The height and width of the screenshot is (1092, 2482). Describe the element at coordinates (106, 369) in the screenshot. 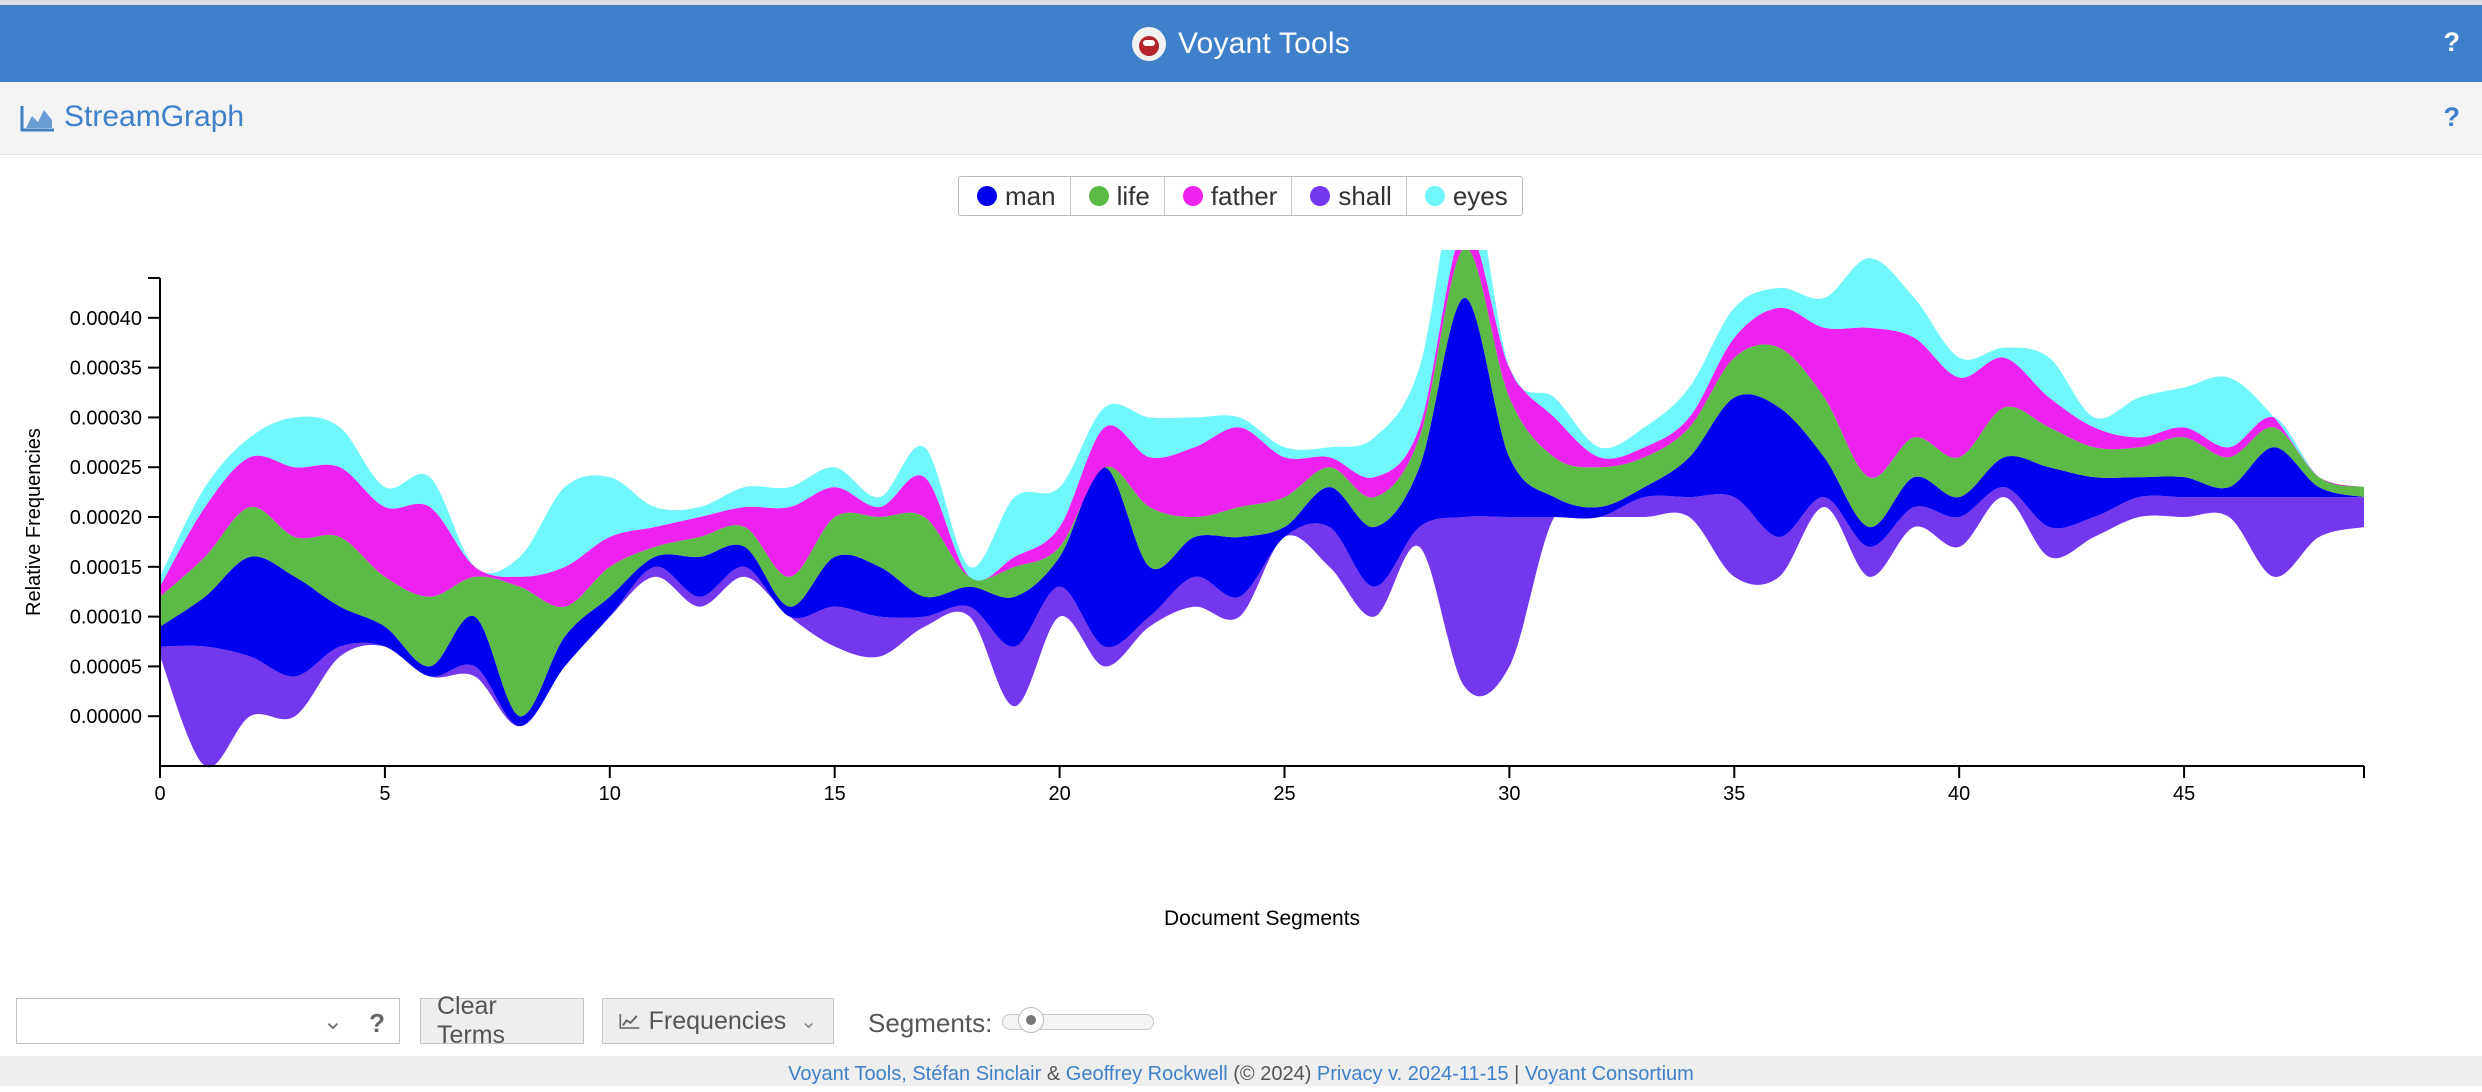

I see `y-tick-label: 0.00035` at that location.